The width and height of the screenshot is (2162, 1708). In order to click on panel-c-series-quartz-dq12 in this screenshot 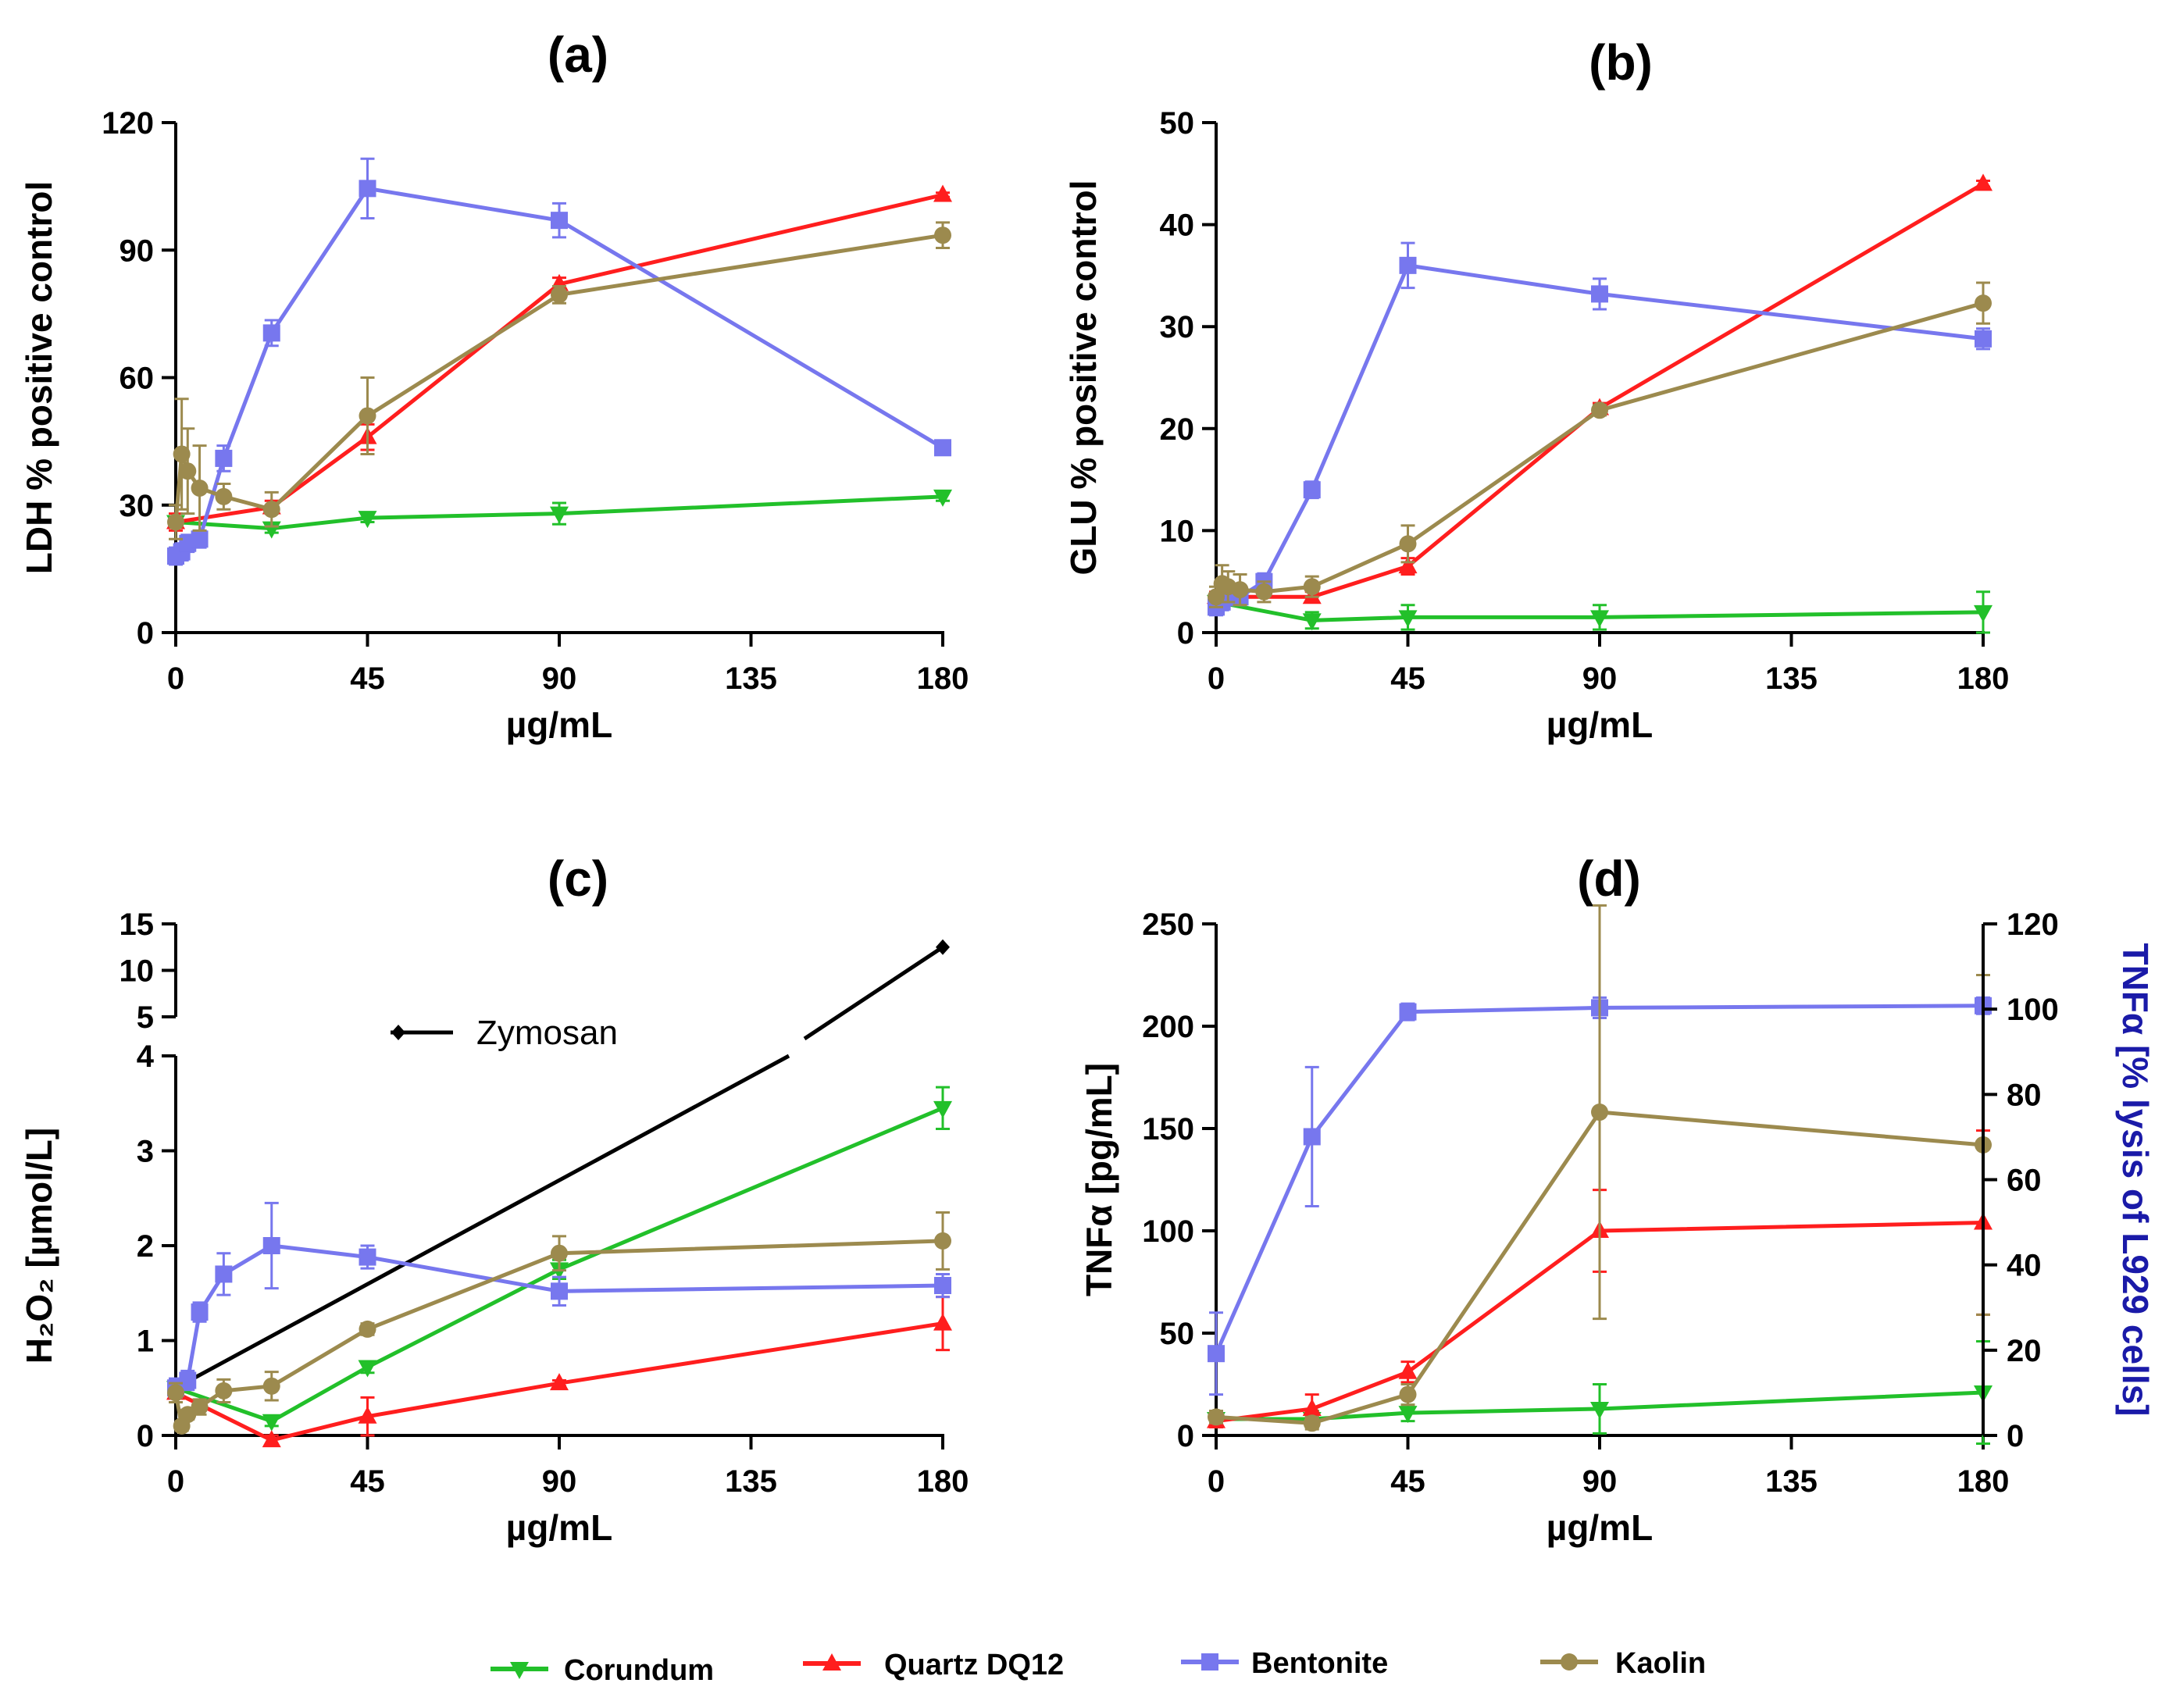, I will do `click(559, 1372)`.